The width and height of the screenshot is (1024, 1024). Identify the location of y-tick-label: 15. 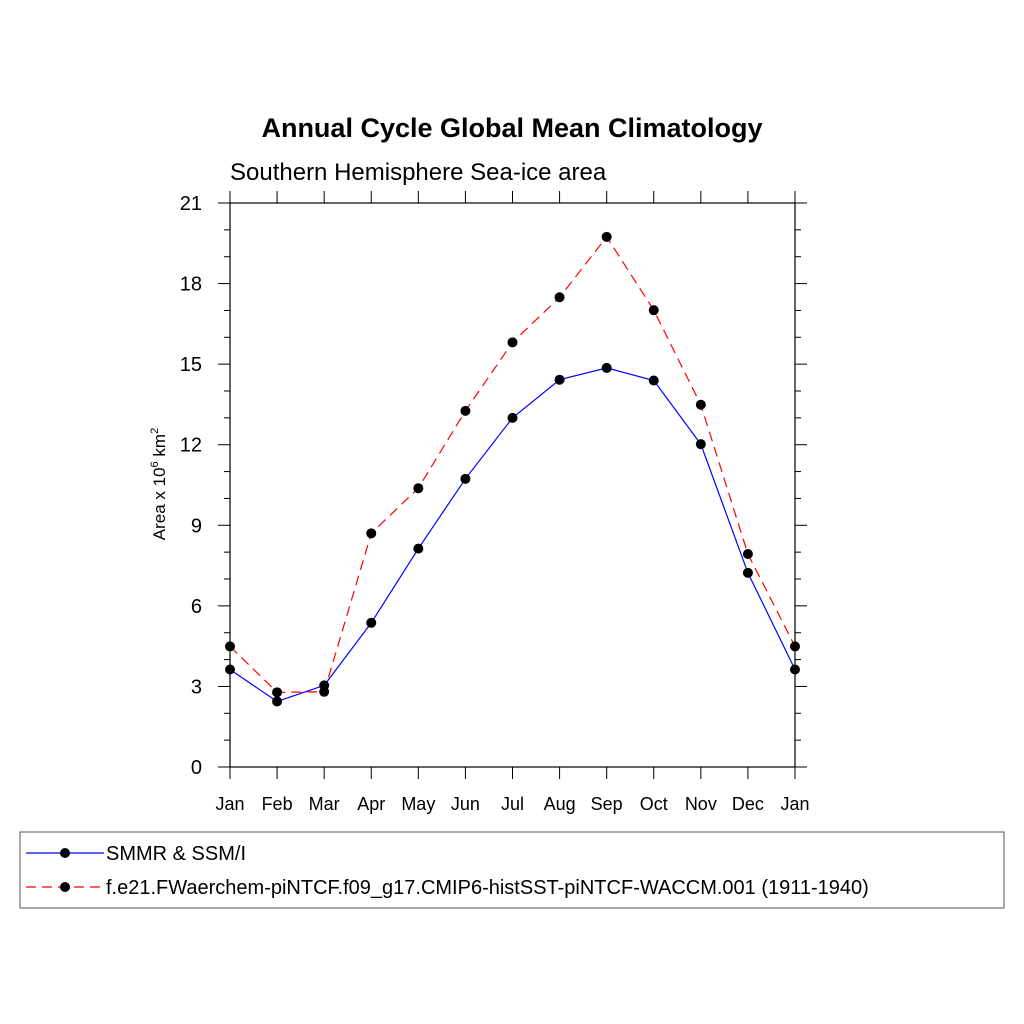
(191, 365).